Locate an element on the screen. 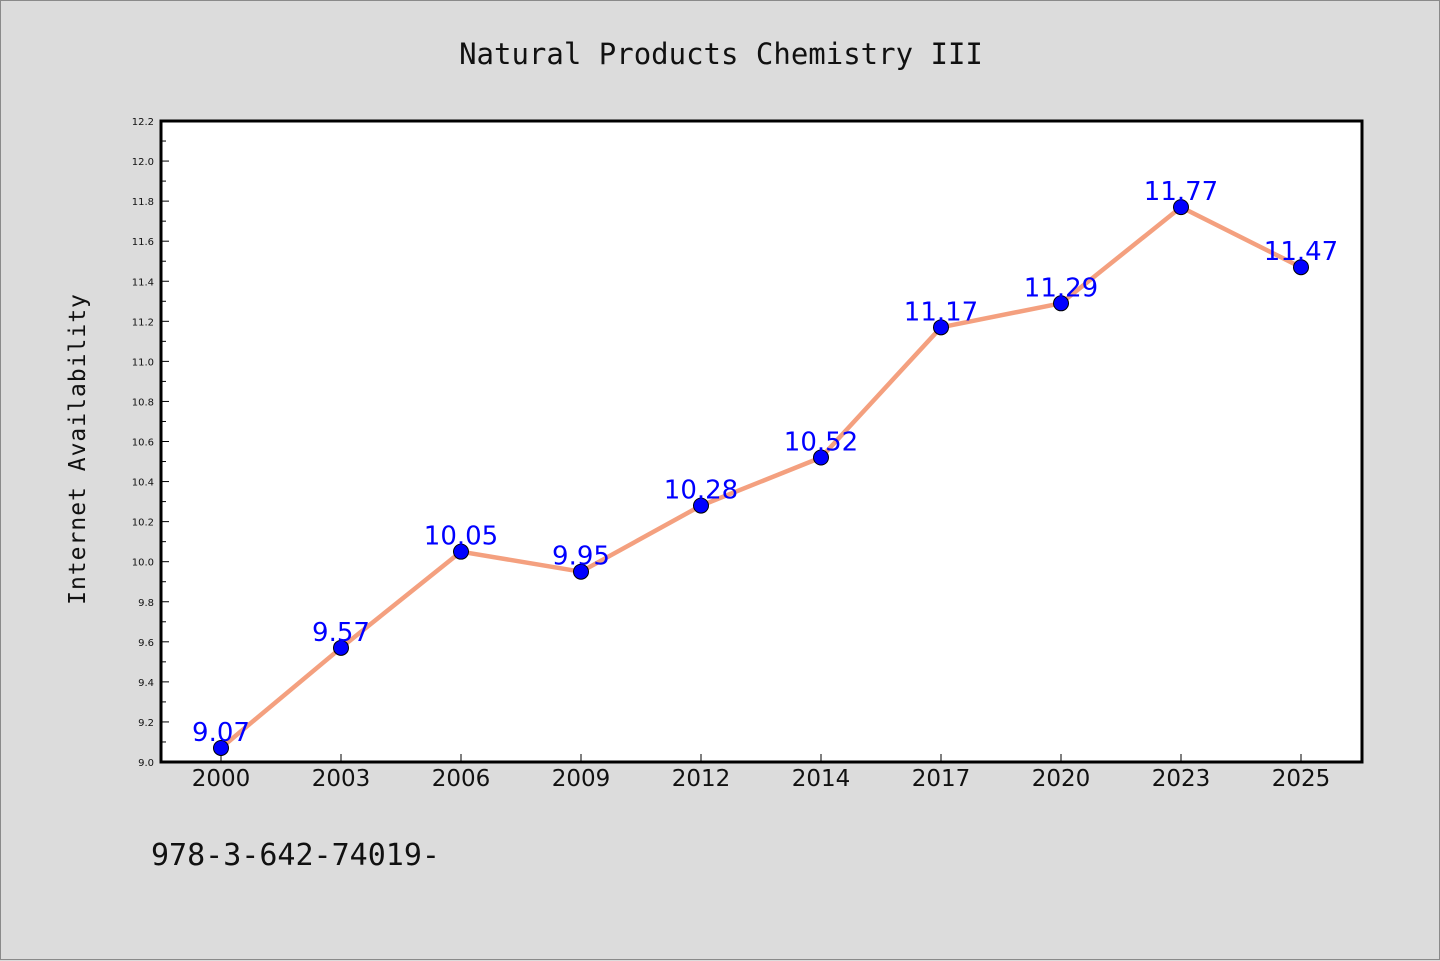 The image size is (1440, 961). x-tick-label: 2014 is located at coordinates (821, 779).